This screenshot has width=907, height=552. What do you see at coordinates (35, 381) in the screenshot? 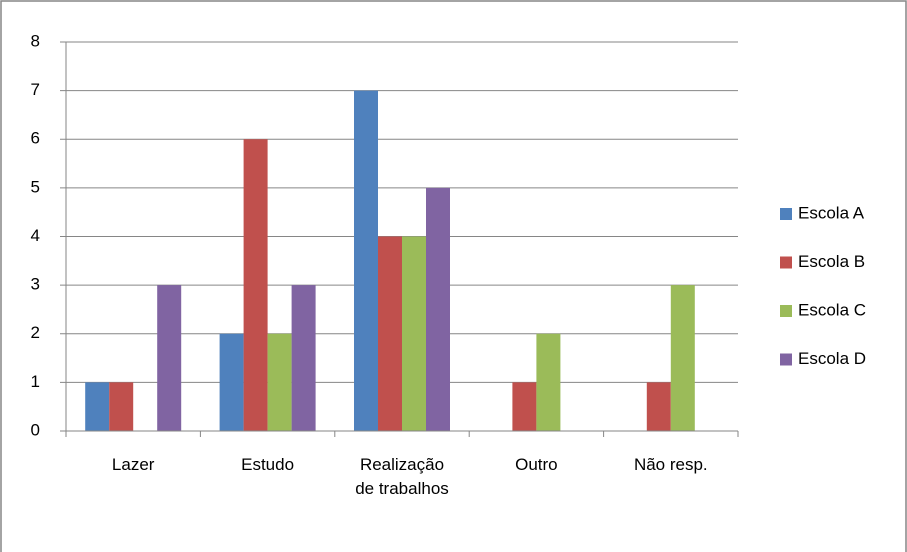
I see `y-tick-label: 1` at bounding box center [35, 381].